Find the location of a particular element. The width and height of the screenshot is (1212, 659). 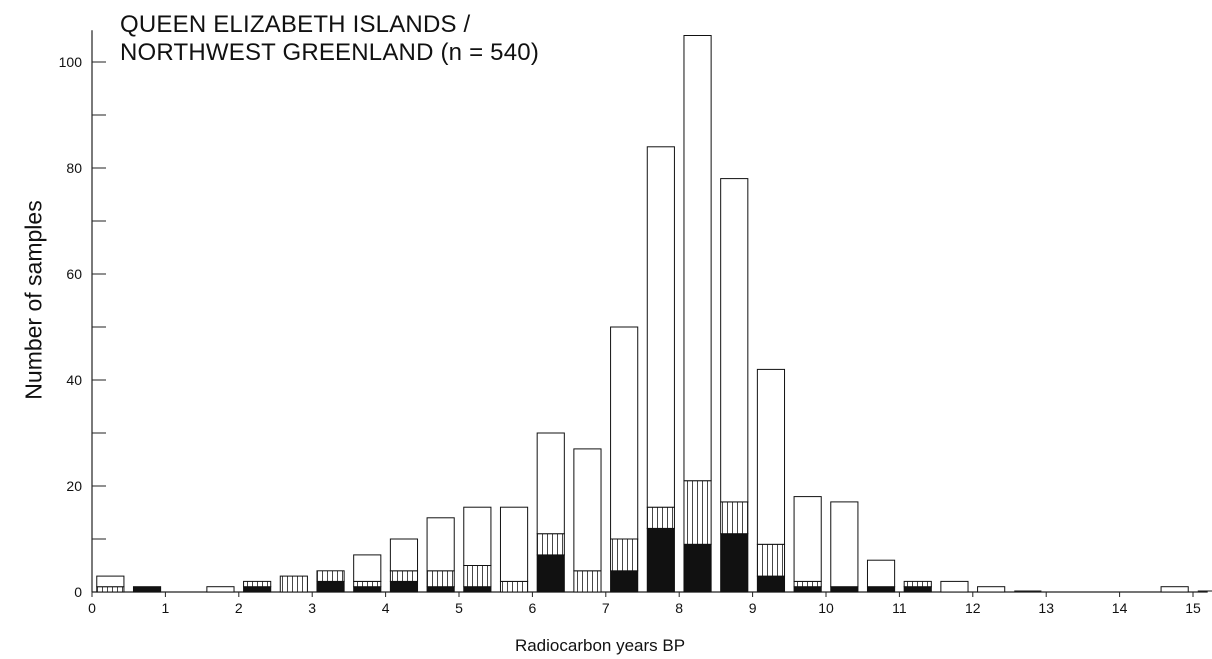

x-tick-label: 14 is located at coordinates (1120, 608).